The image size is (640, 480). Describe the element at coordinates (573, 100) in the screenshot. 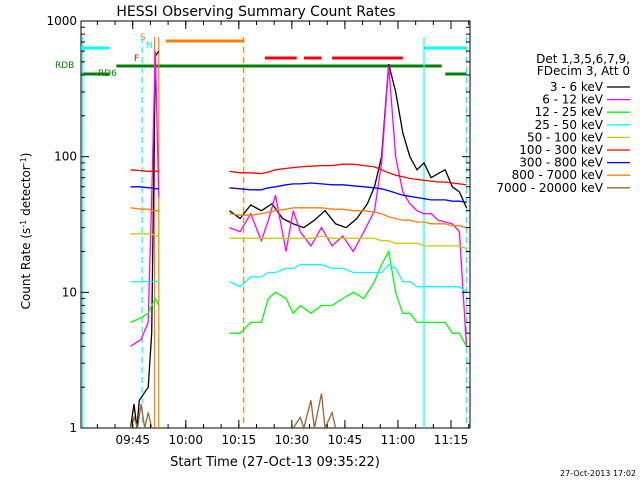

I see `legend-entry-label: 6 - 12 keV` at that location.